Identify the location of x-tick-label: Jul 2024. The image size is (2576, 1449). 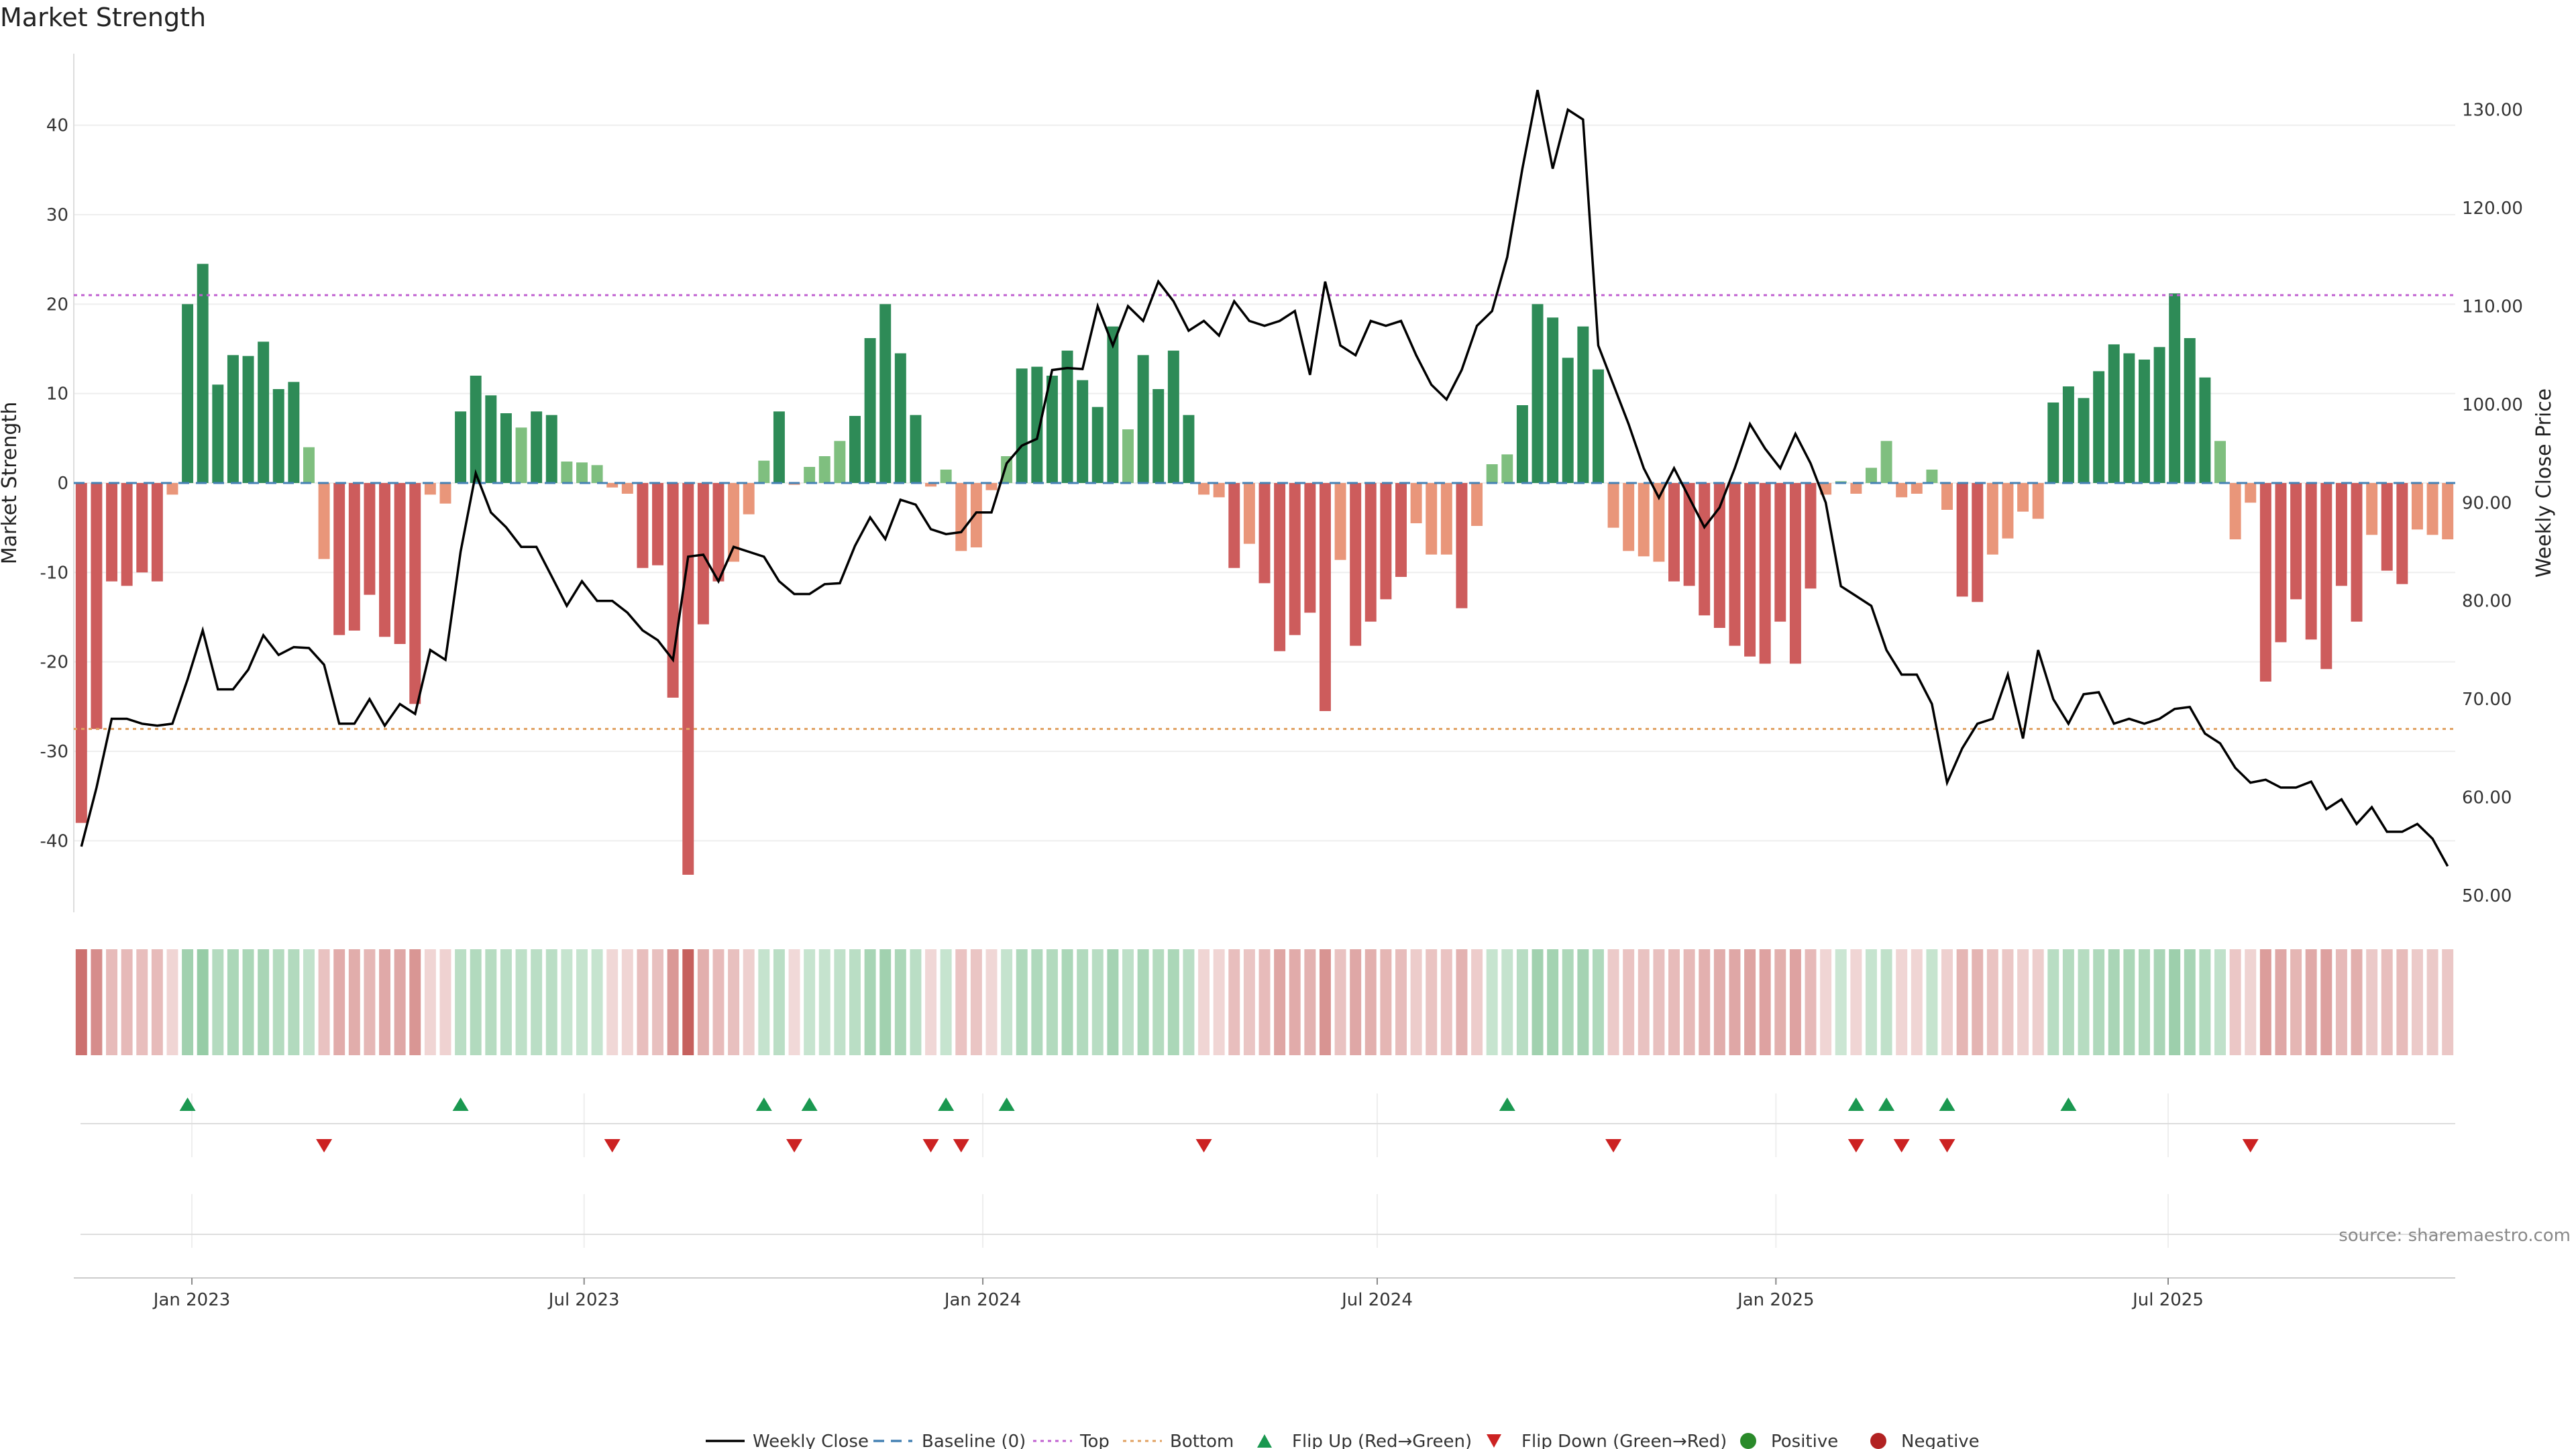
(1376, 1300).